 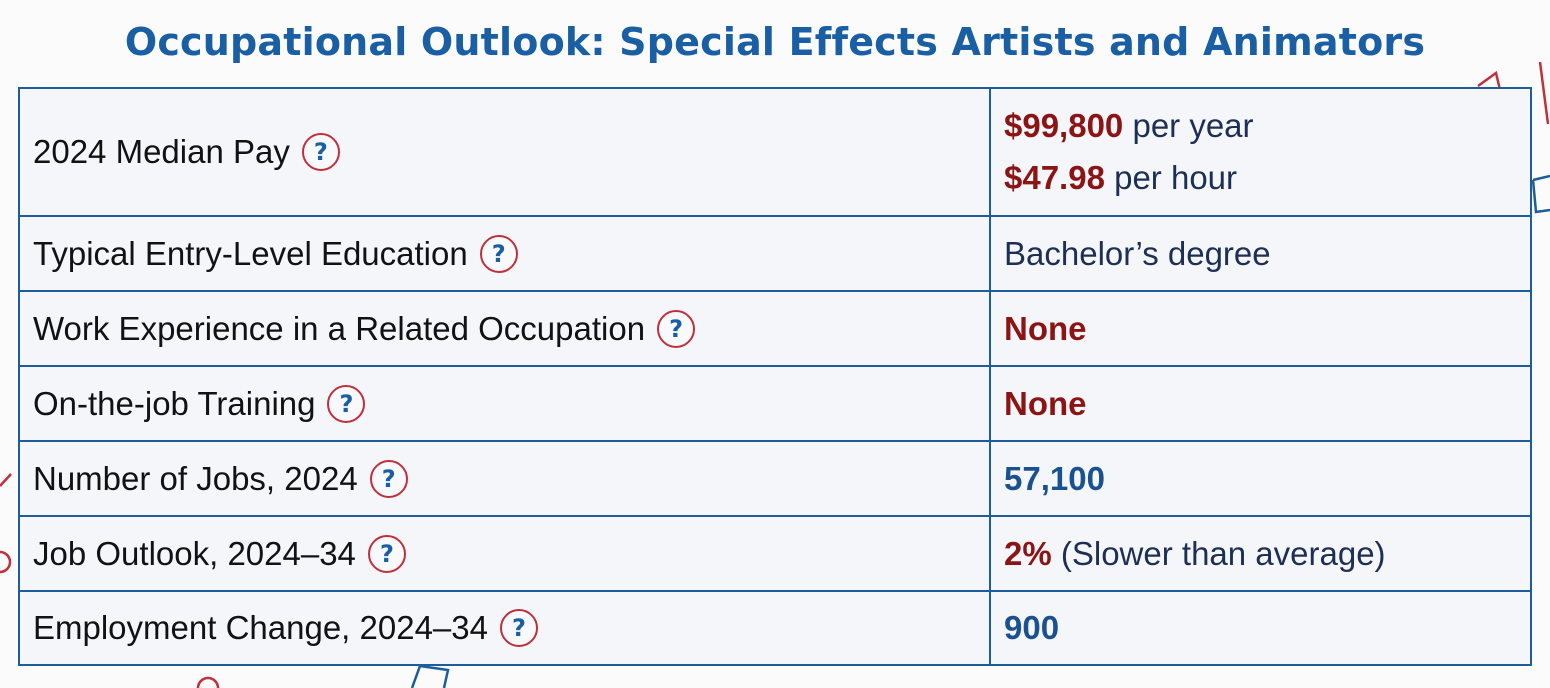 I want to click on row-value: 900, so click(x=1032, y=627).